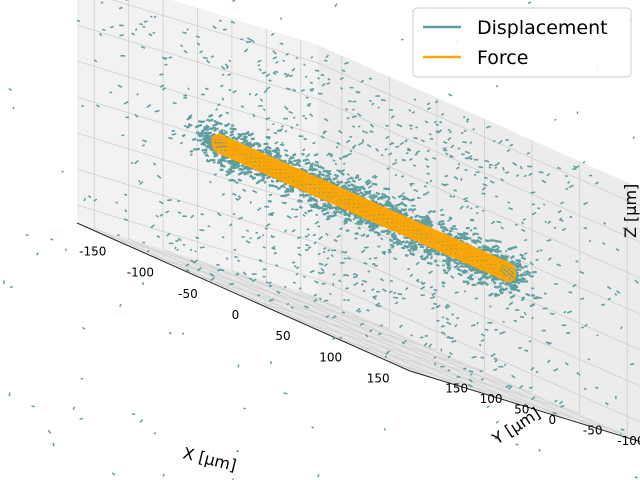  I want to click on y-axis-line, so click(524, 406).